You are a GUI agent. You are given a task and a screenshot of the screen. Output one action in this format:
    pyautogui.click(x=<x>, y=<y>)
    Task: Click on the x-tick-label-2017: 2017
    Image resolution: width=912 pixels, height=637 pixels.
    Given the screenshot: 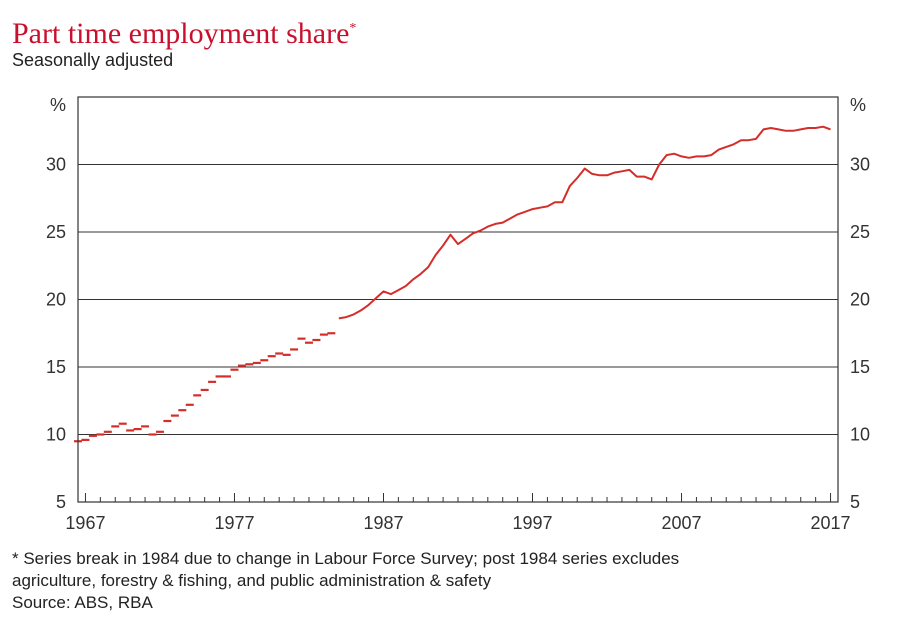 What is the action you would take?
    pyautogui.click(x=831, y=523)
    